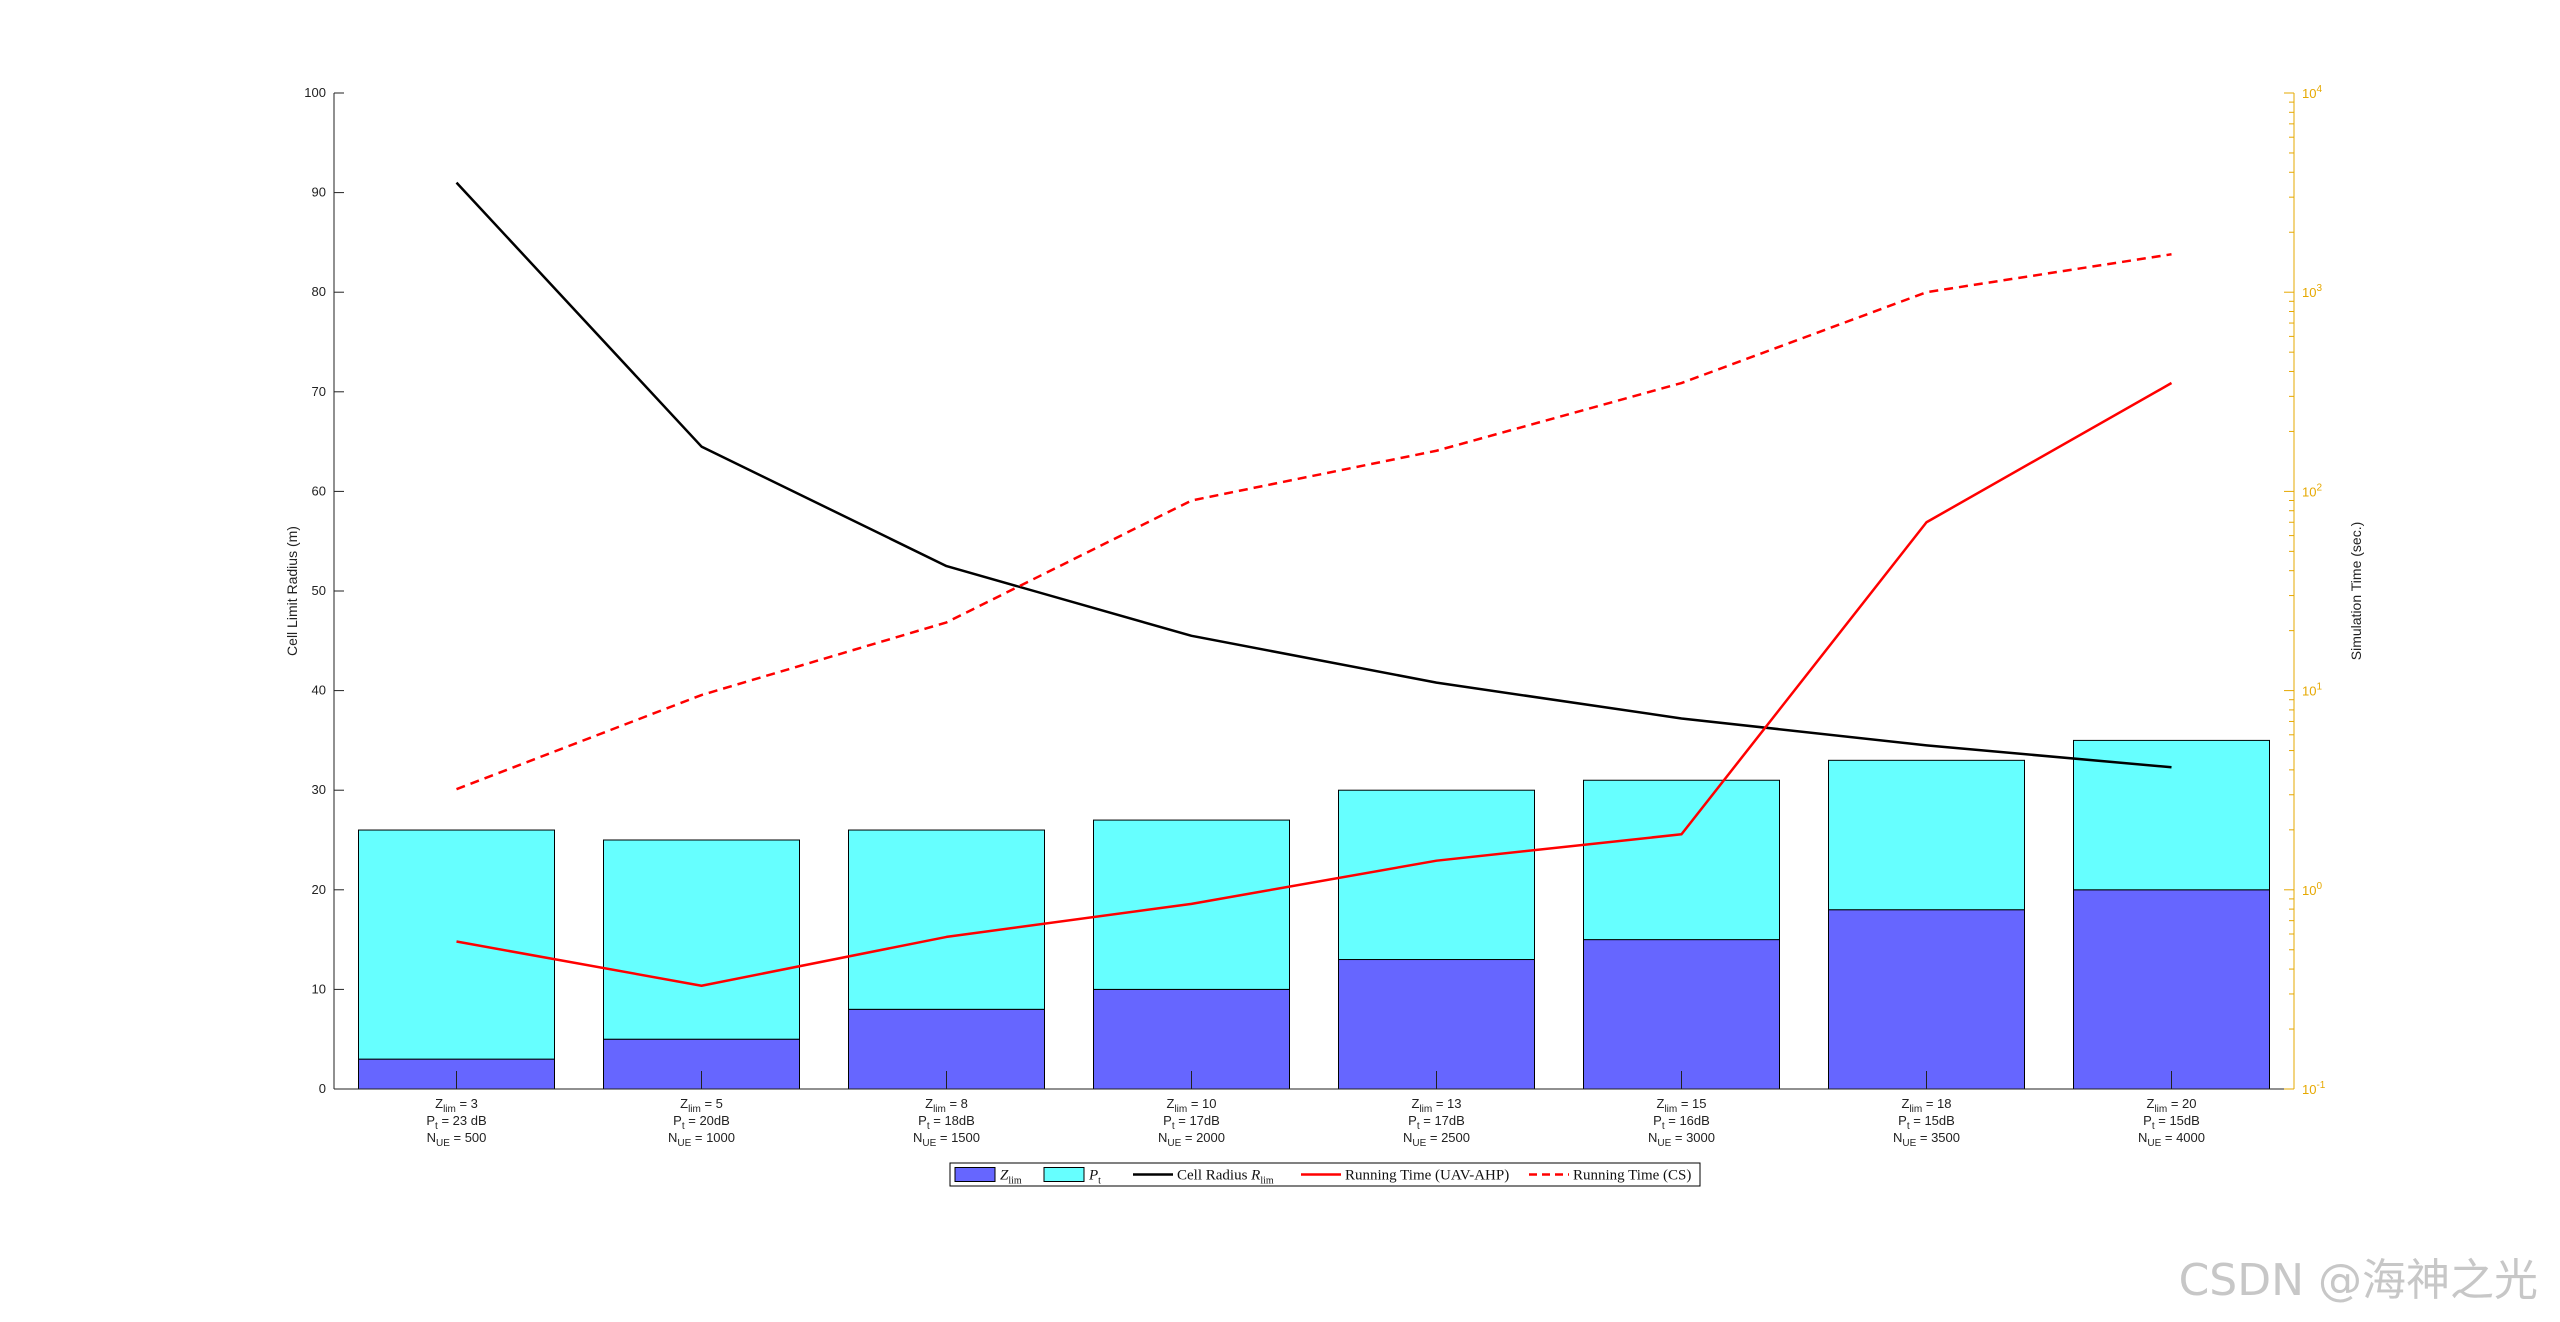 This screenshot has height=1322, width=2560. Describe the element at coordinates (1427, 1176) in the screenshot. I see `legend-label: Running Time (UAV-AHP)` at that location.